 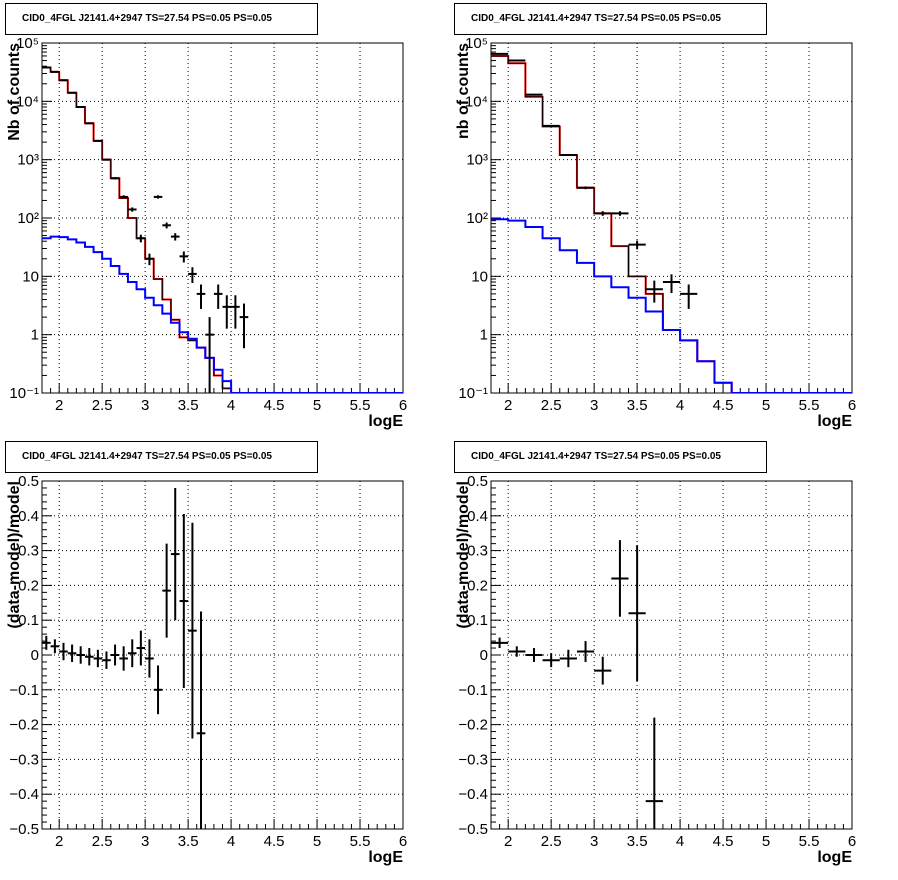 What do you see at coordinates (102, 405) in the screenshot?
I see `x-tick-label: 2.5` at bounding box center [102, 405].